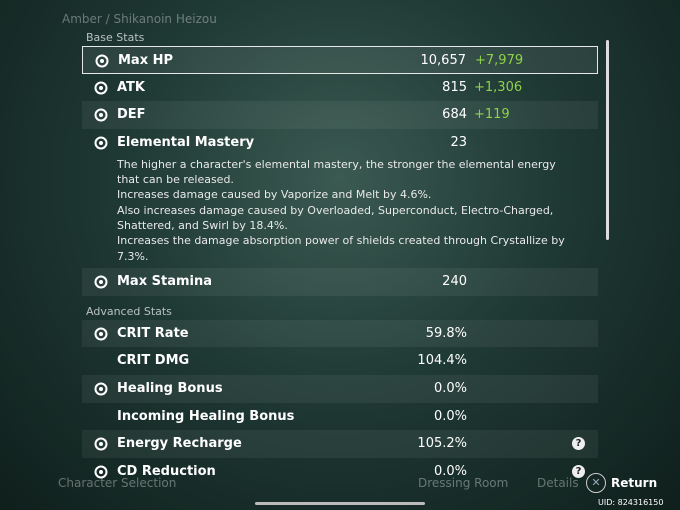  What do you see at coordinates (340, 472) in the screenshot?
I see `stat-row: CD Reduction 0.0%?` at bounding box center [340, 472].